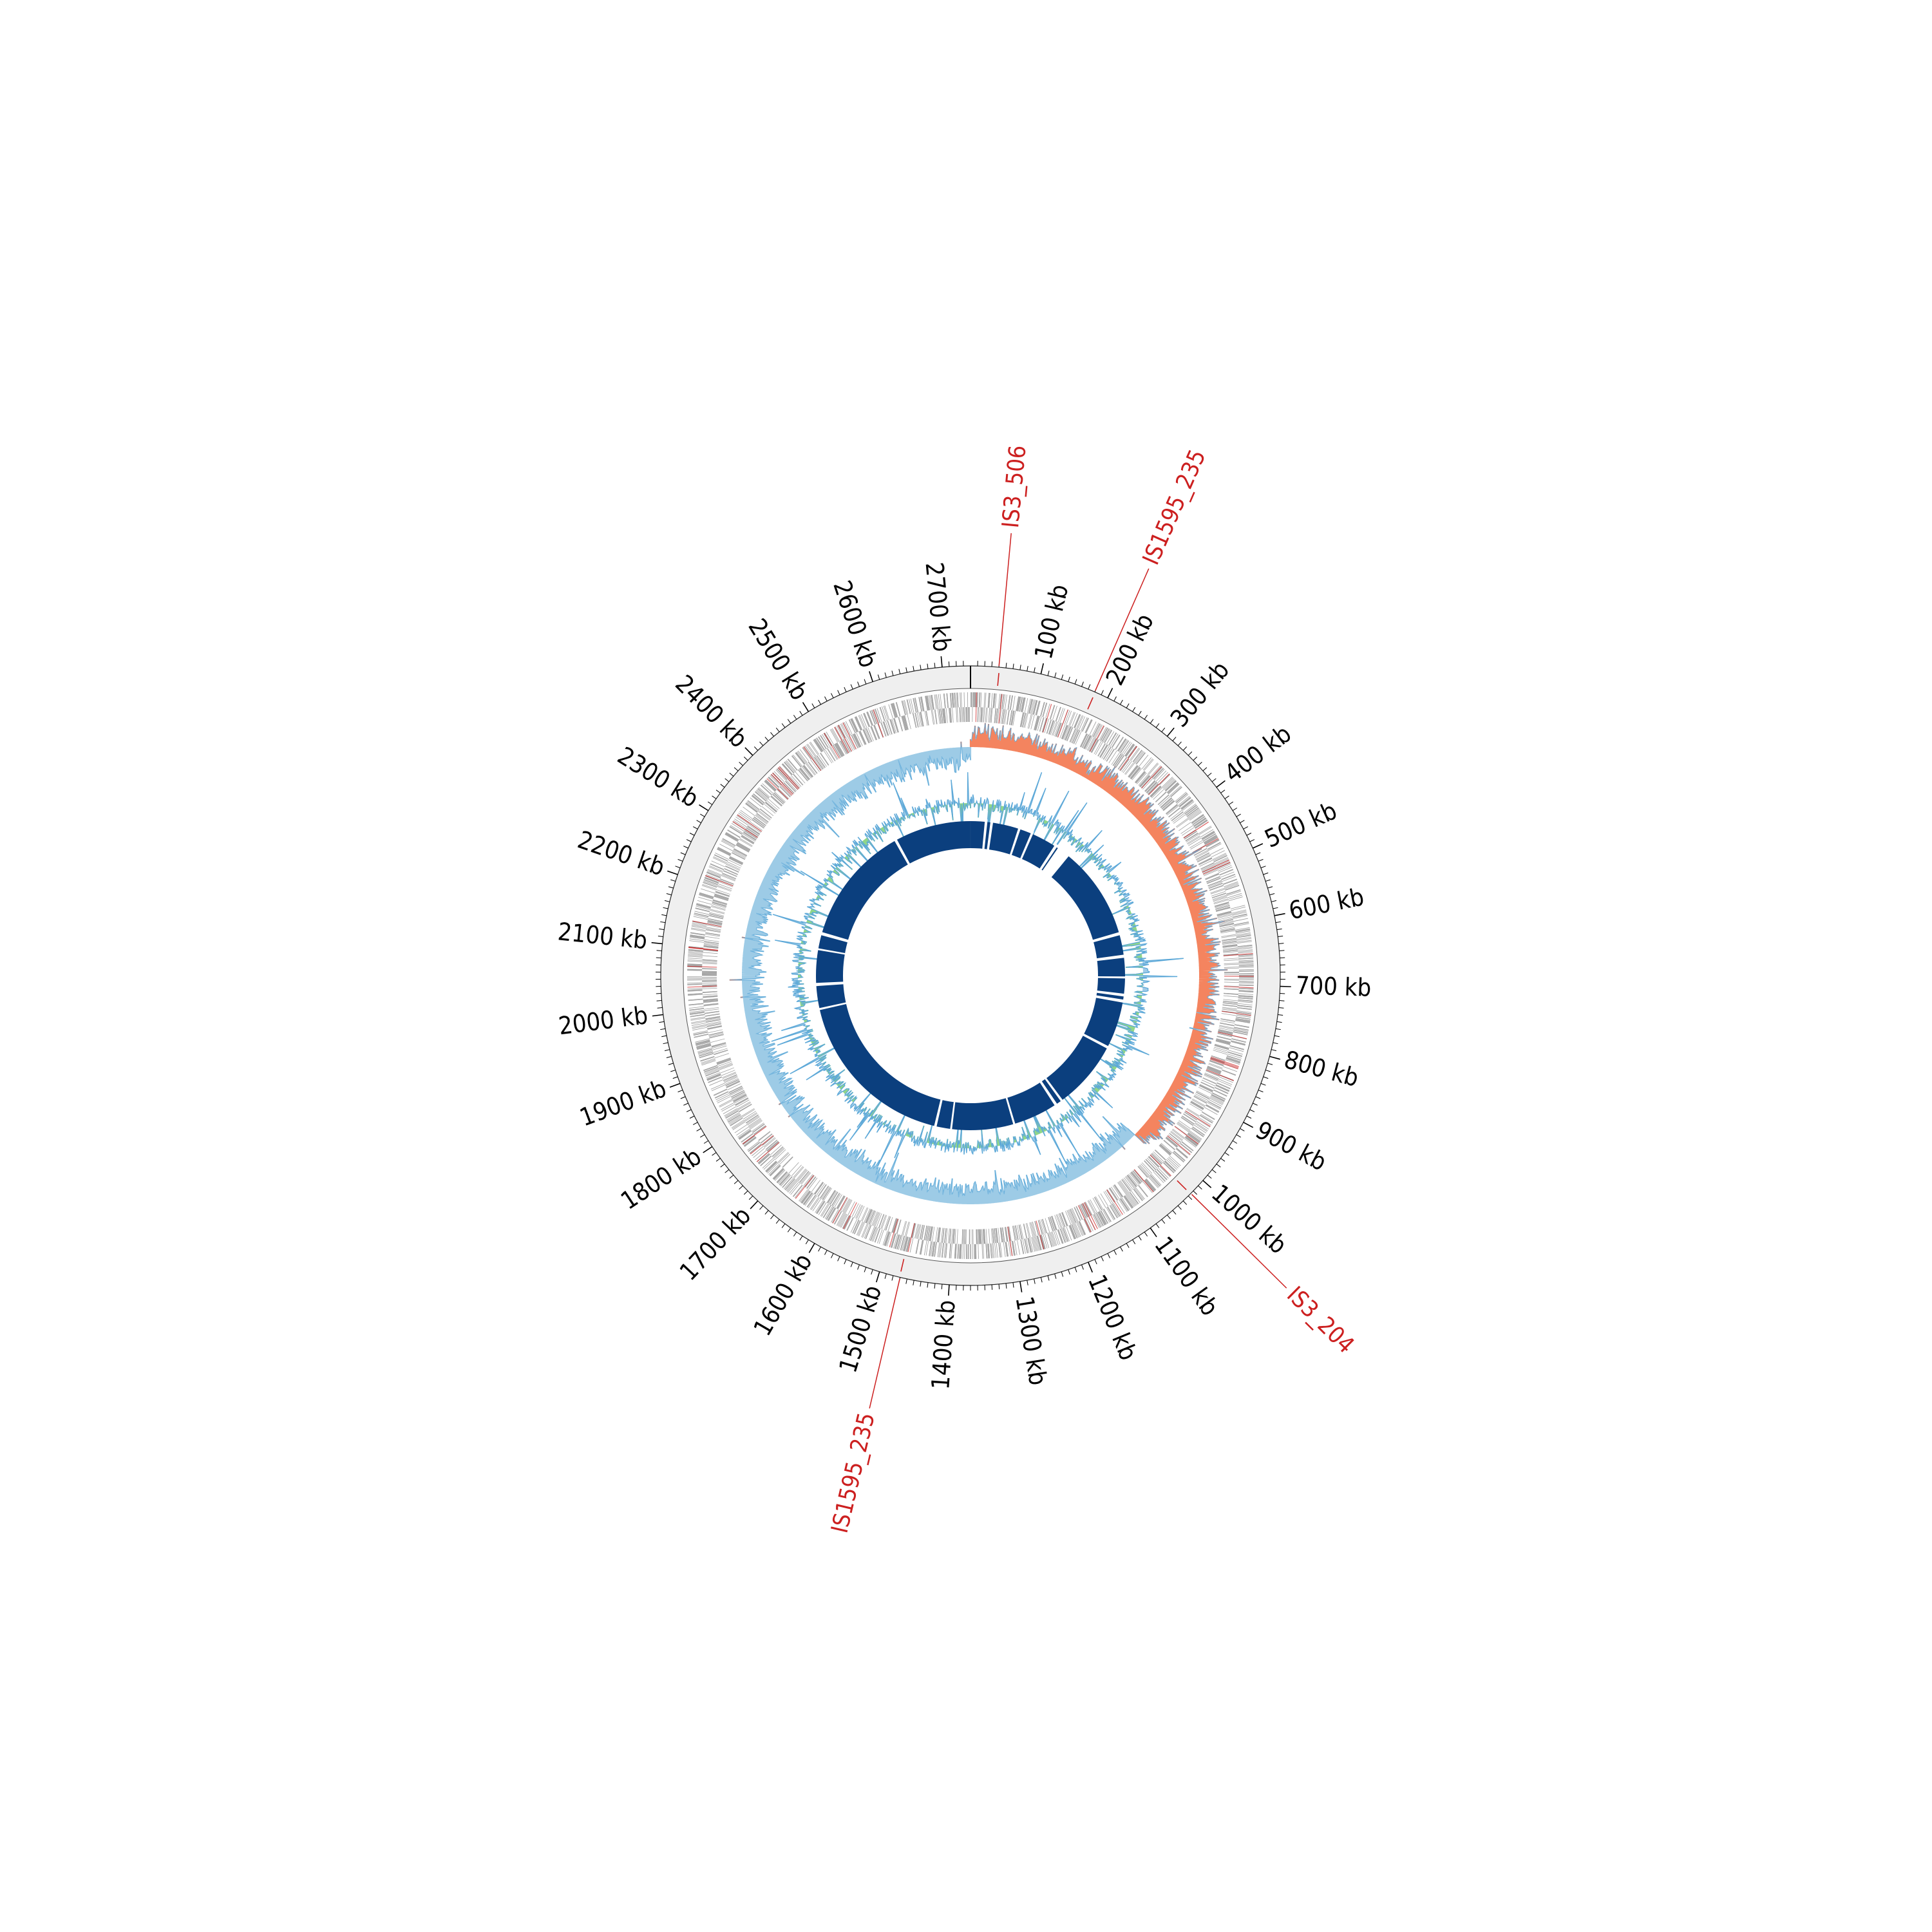  What do you see at coordinates (1130, 650) in the screenshot?
I see `tick-label: 200 kb` at bounding box center [1130, 650].